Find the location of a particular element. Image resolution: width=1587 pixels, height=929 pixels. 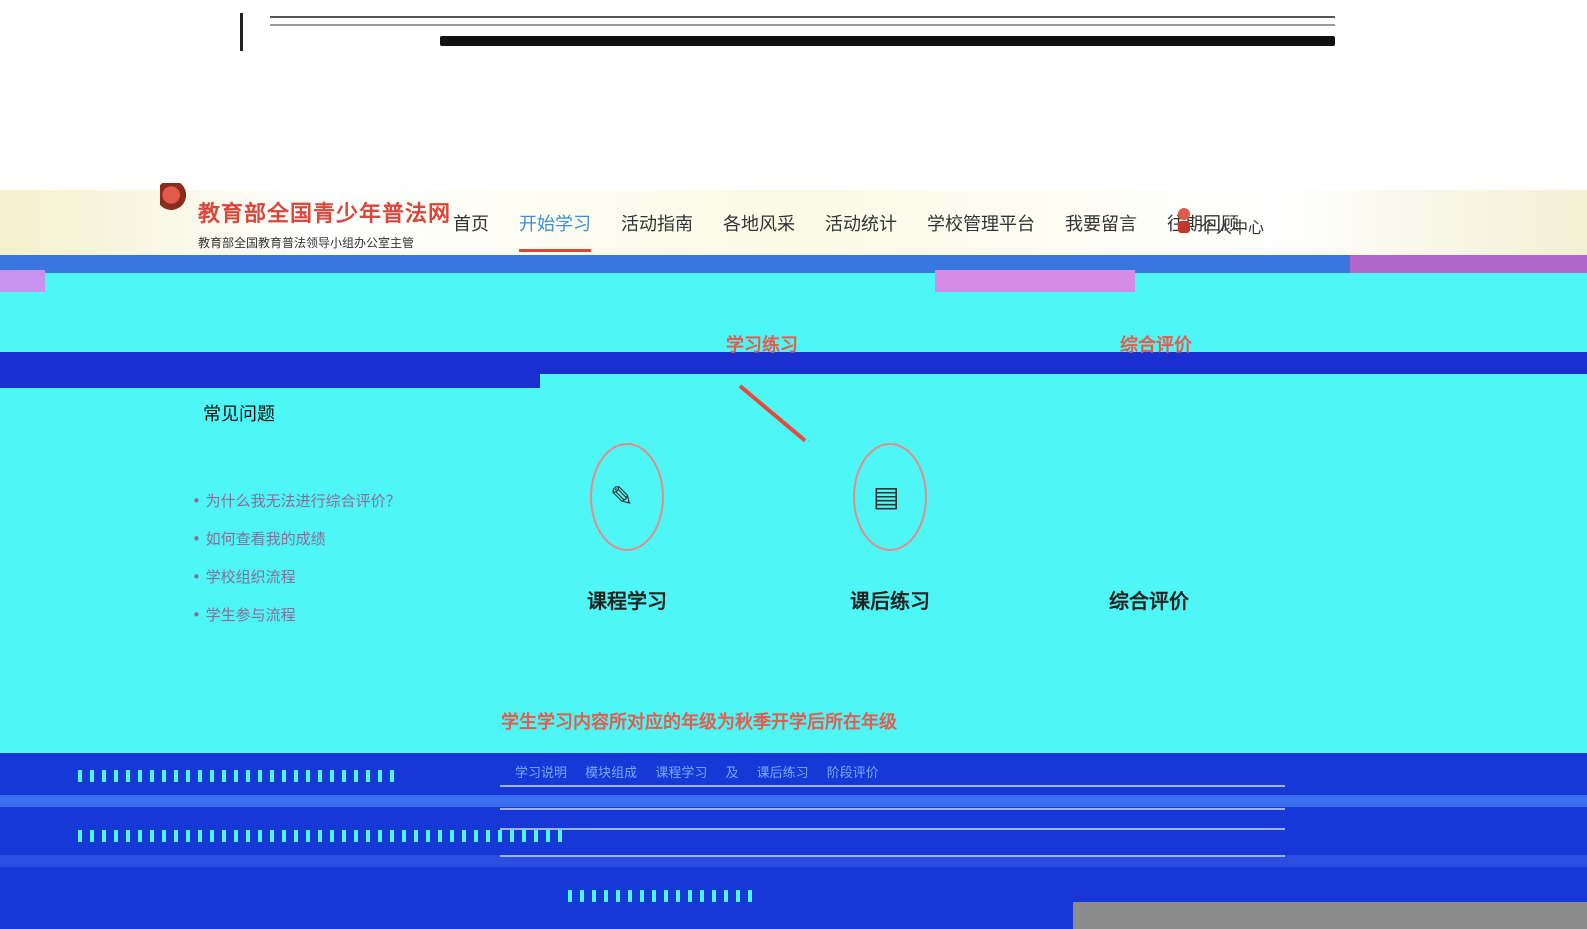

faq-list: 为什么我无法进行综合评价？ 如何查看我的成绩 学校组织流程 学生参与流程 is located at coordinates (296, 558).